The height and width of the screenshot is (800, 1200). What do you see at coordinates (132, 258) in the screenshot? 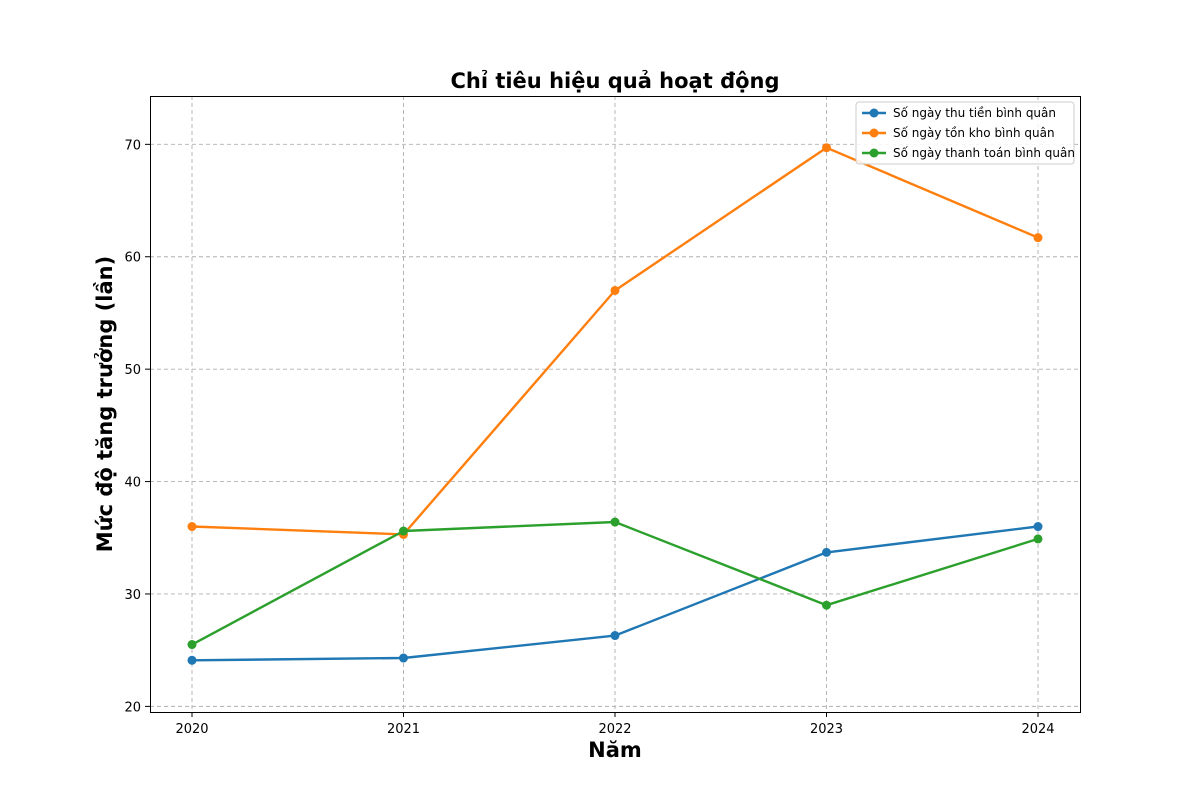
I see `y-tick-label: 60` at bounding box center [132, 258].